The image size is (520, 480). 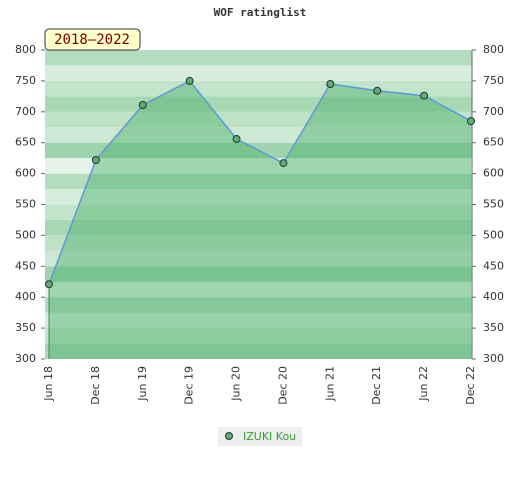 What do you see at coordinates (493, 204) in the screenshot?
I see `y2-tick-label: 550` at bounding box center [493, 204].